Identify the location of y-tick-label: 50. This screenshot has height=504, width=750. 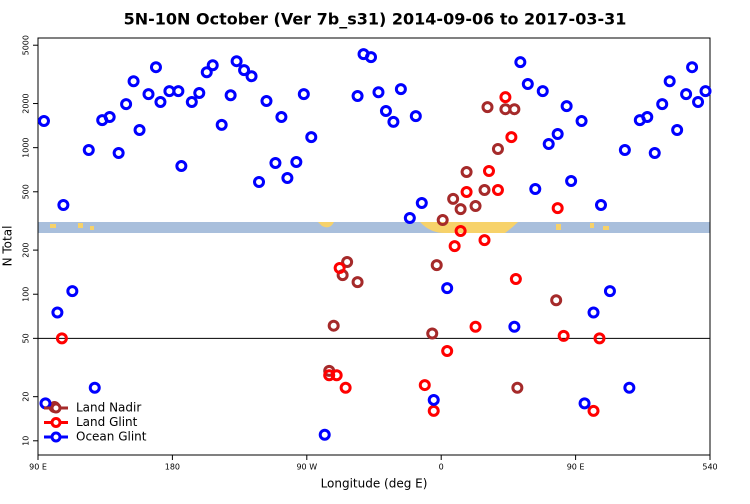
(26, 338).